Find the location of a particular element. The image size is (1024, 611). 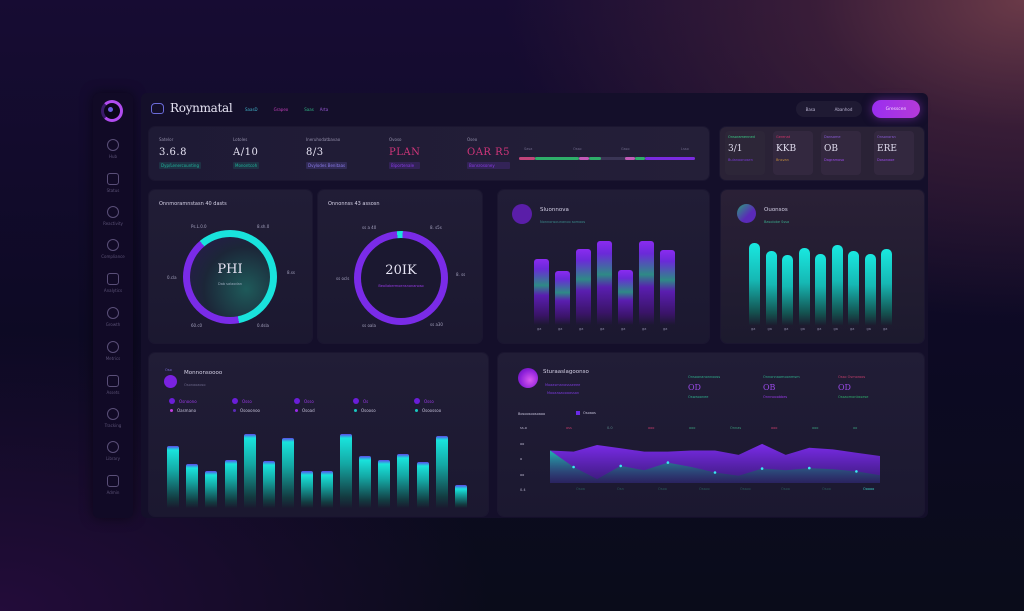

point-label: oss is located at coordinates (569, 428).